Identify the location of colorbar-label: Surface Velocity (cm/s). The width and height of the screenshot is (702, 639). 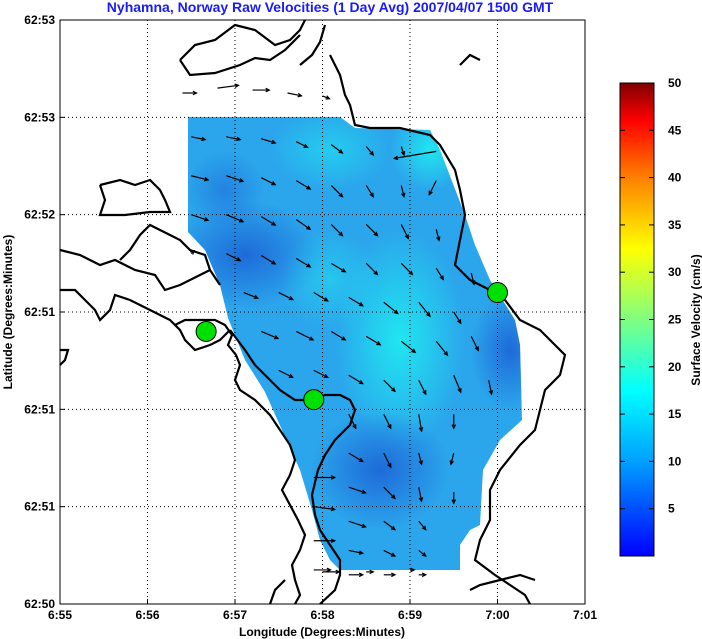
(695, 319).